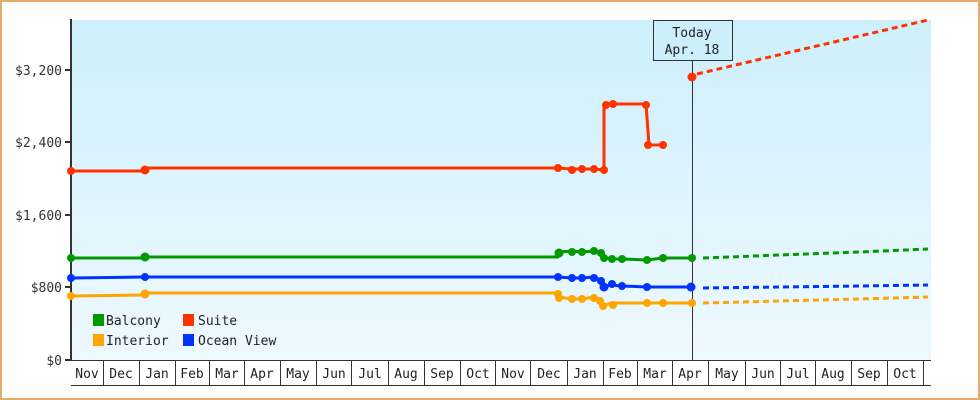 The width and height of the screenshot is (980, 400). Describe the element at coordinates (46, 288) in the screenshot. I see `y-tick-label: $800` at that location.